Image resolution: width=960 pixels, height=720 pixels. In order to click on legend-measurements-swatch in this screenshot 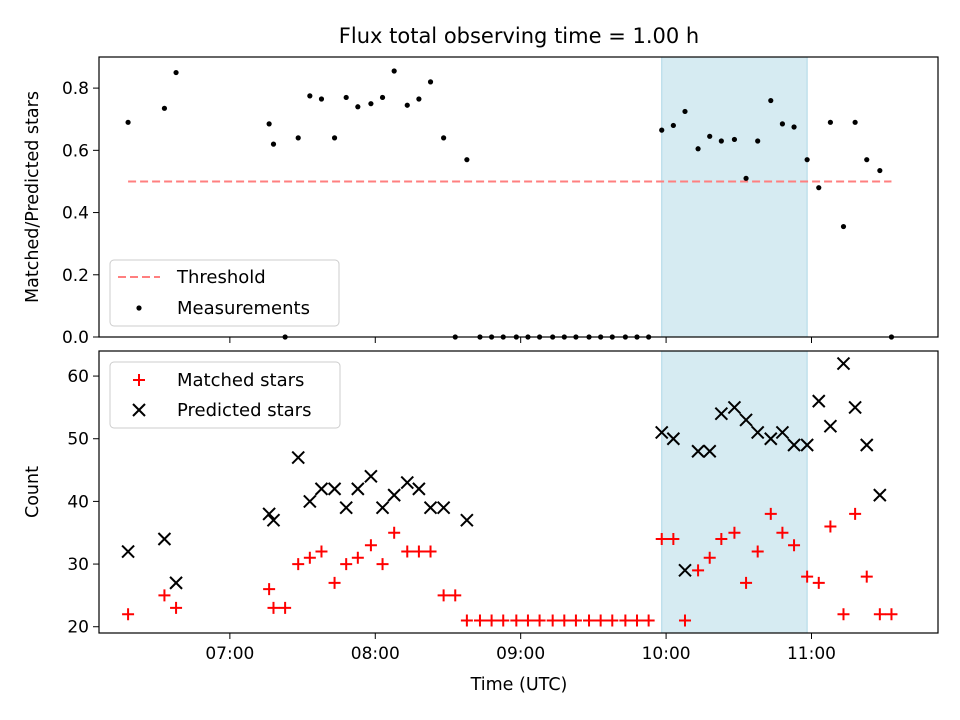, I will do `click(139, 308)`.